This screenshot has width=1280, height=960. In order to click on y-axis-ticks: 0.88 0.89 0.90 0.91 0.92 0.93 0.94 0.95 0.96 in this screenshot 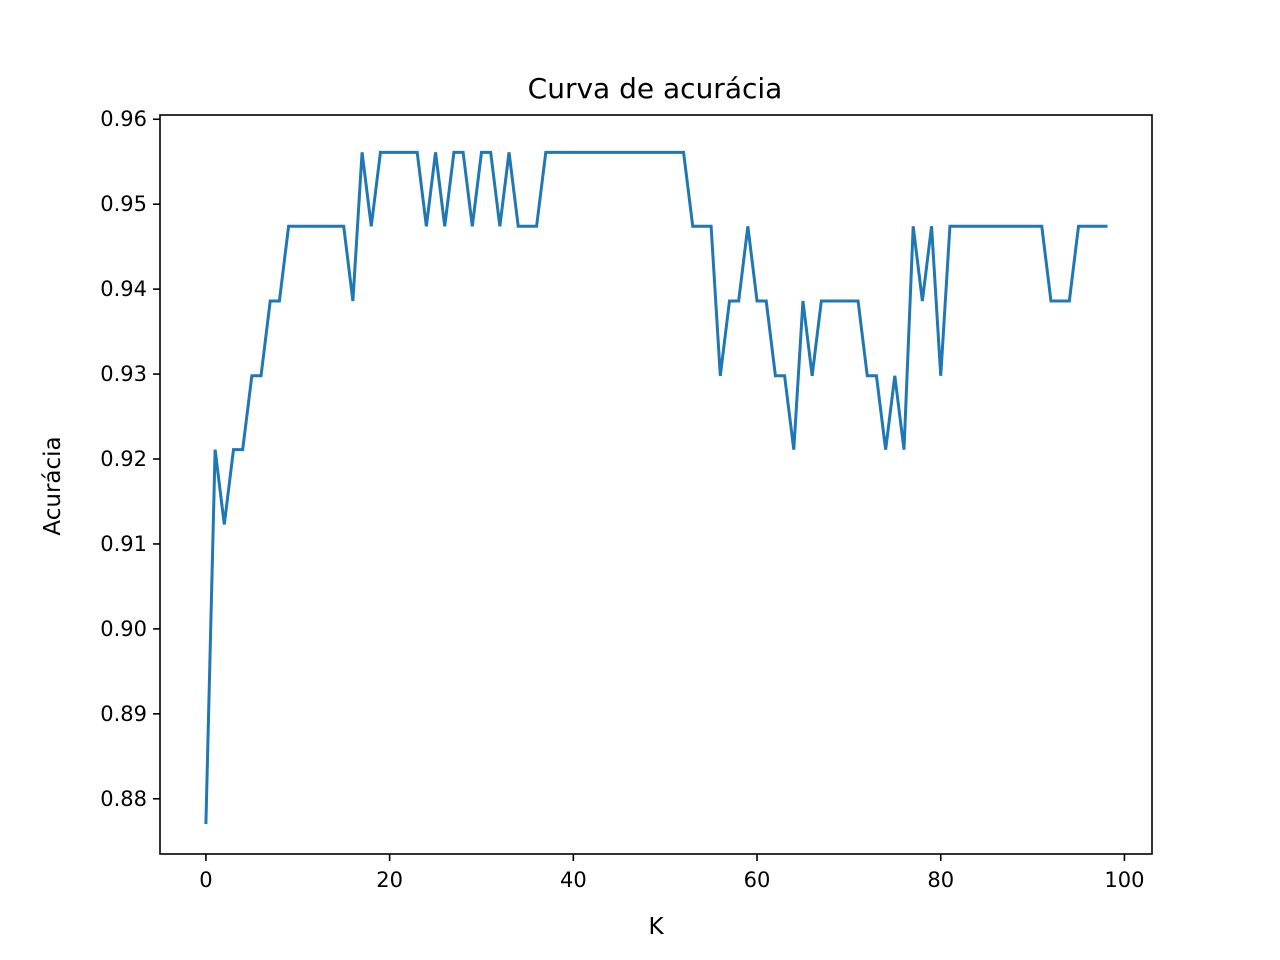, I will do `click(130, 459)`.